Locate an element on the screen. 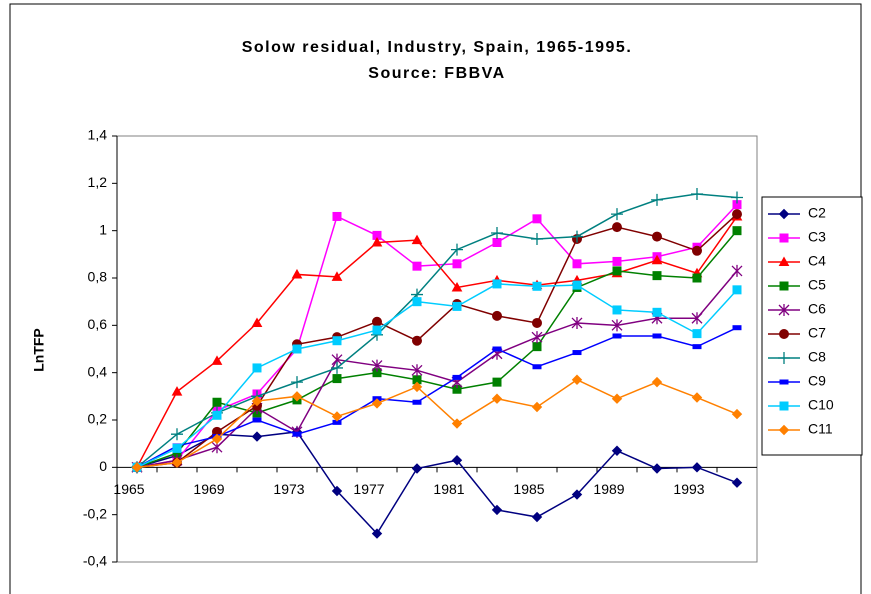 This screenshot has height=594, width=871. y-tick-label: -0,4 is located at coordinates (95, 561).